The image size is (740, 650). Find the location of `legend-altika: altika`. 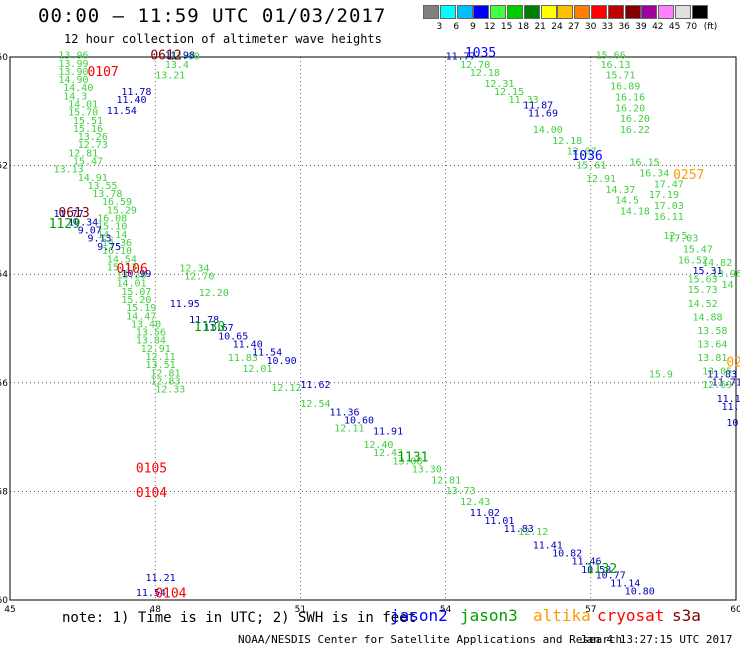

legend-altika: altika is located at coordinates (562, 615).